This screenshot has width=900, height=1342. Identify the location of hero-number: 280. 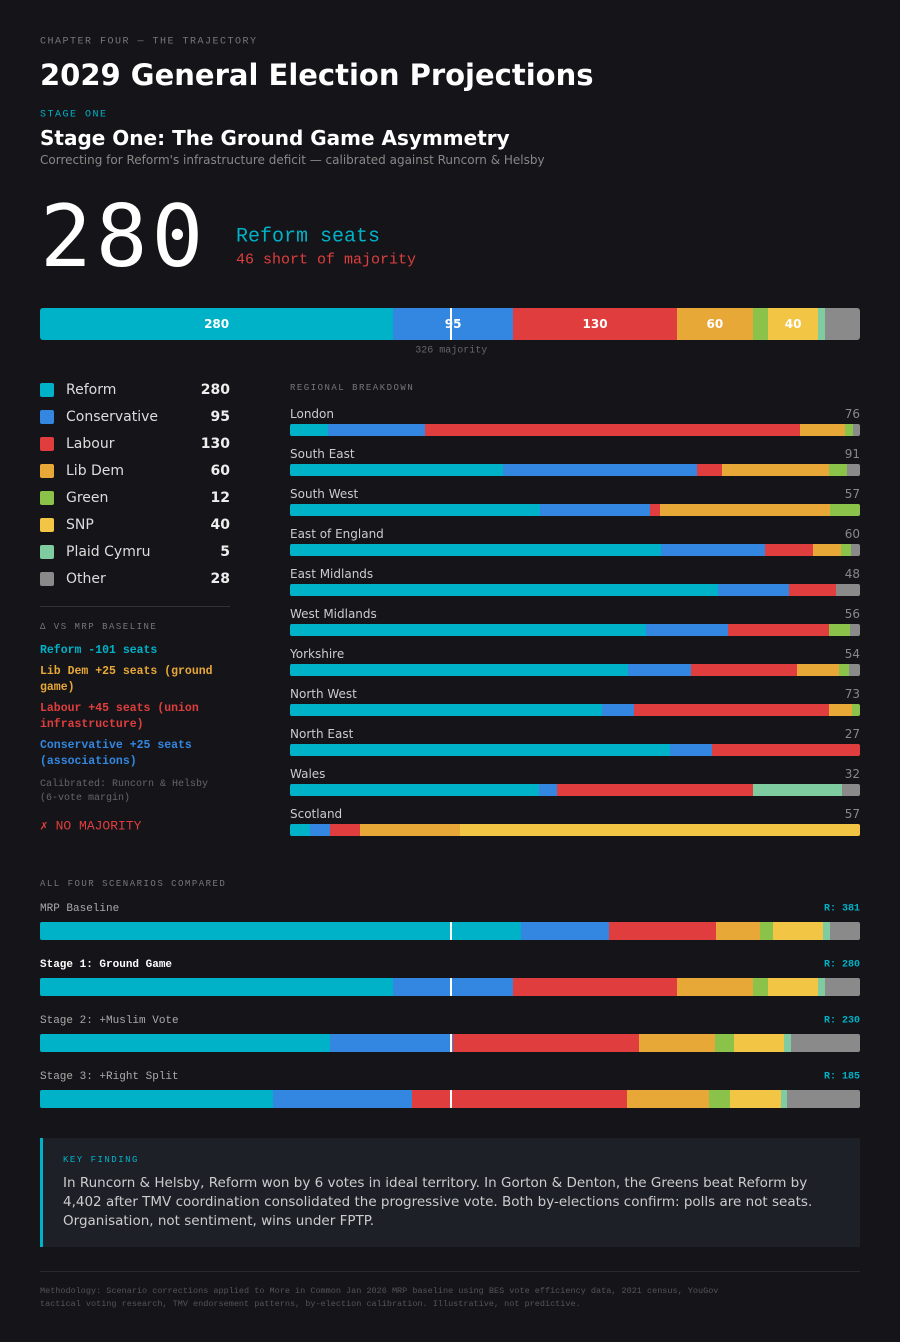
(124, 237).